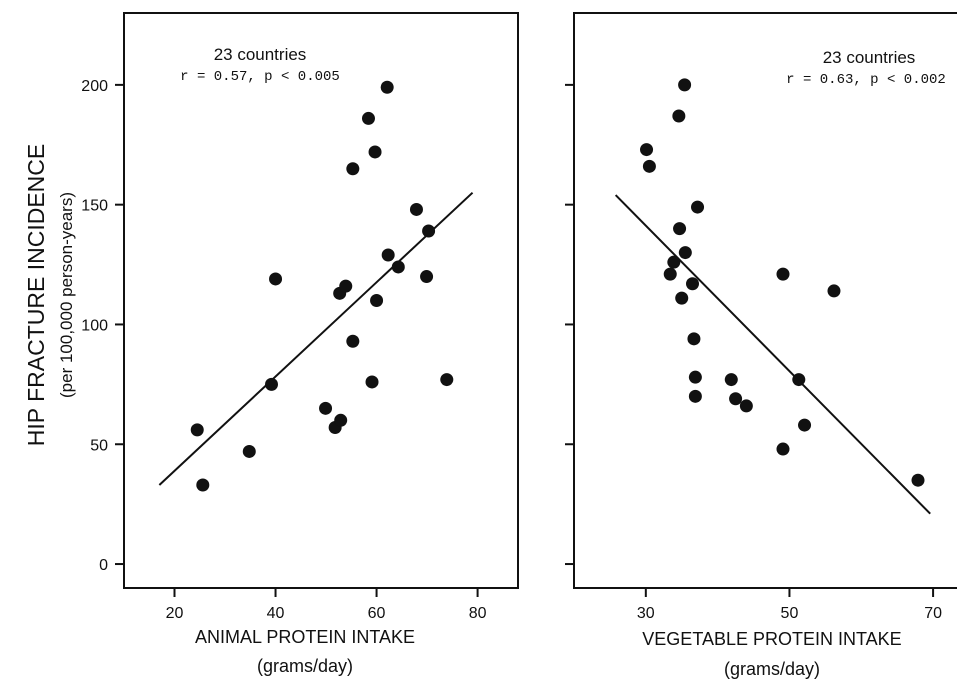 This screenshot has width=957, height=681. Describe the element at coordinates (94, 86) in the screenshot. I see `y-tick-label: 200` at that location.